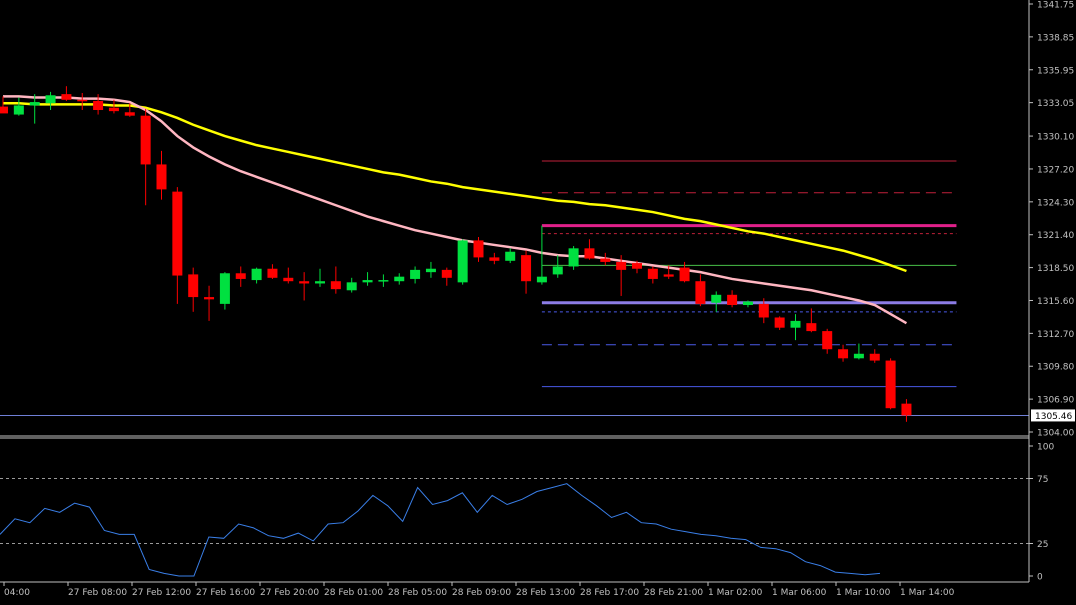  What do you see at coordinates (289, 593) in the screenshot?
I see `time-tick-label: 27 Feb 20:00` at bounding box center [289, 593].